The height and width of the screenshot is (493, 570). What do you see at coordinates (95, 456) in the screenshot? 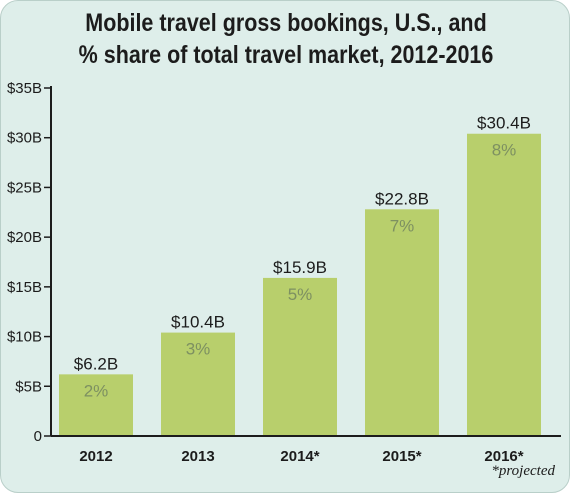
I see `x-category-label: 2012` at bounding box center [95, 456].